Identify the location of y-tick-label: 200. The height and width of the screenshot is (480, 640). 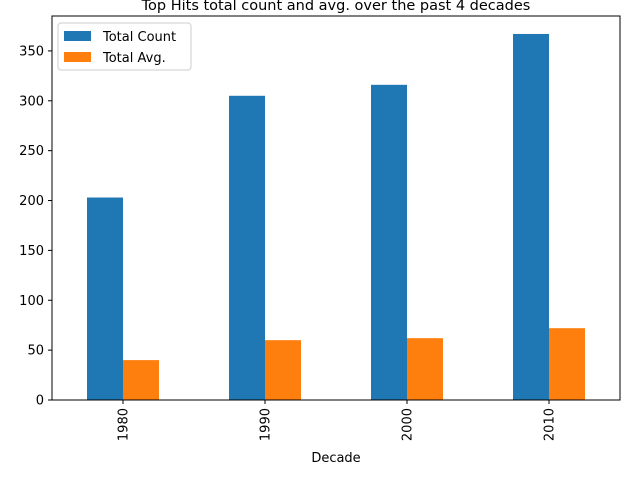
(31, 201).